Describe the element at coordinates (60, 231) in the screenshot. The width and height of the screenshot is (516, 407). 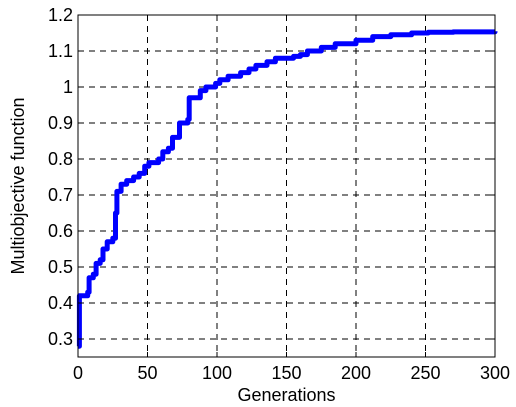
I see `y-tick-label: 0.6` at that location.